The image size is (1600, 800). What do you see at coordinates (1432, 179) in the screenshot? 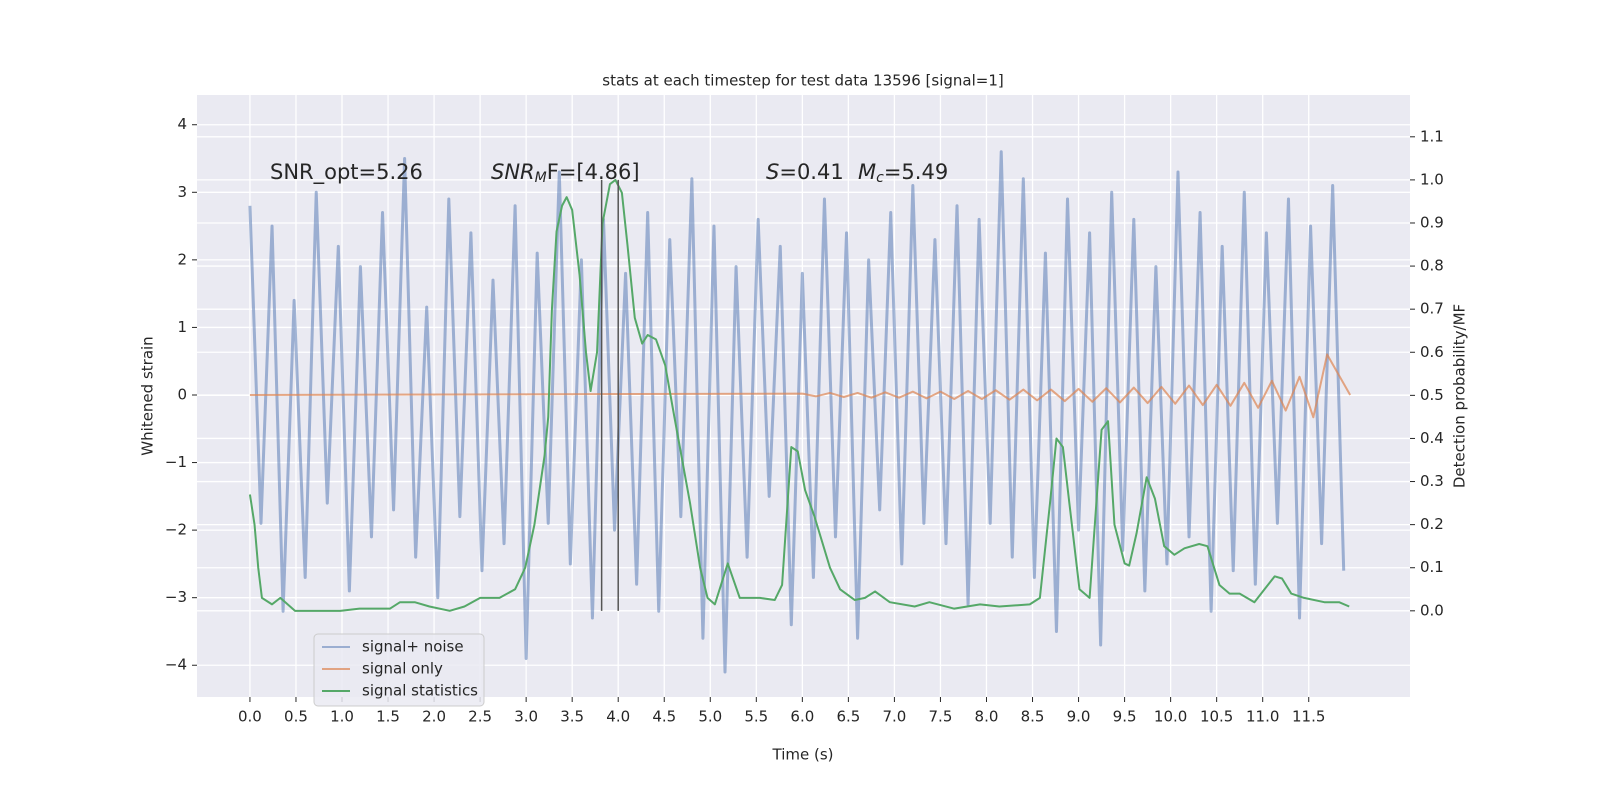
I see `y2-tick-label: 1.0` at bounding box center [1432, 179].